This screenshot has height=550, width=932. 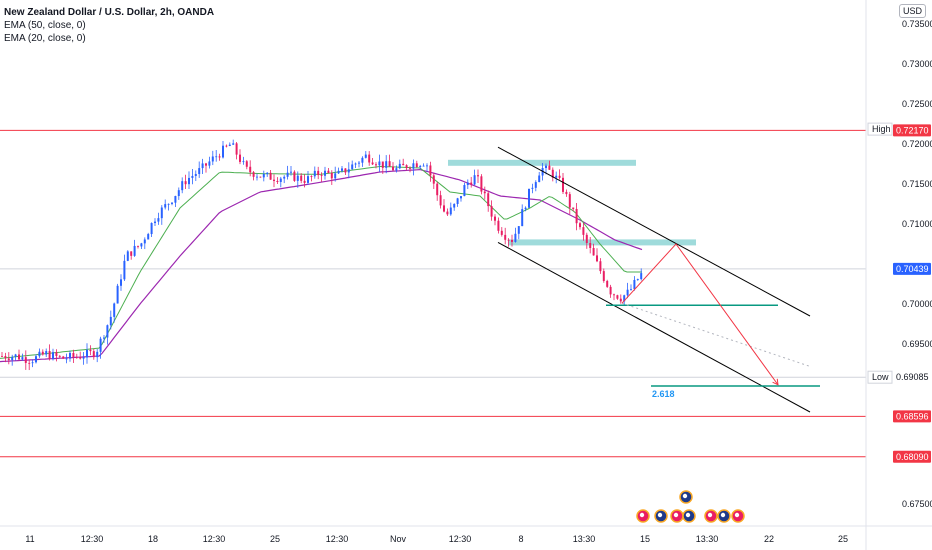 What do you see at coordinates (663, 394) in the screenshot?
I see `fib-label: 2.618` at bounding box center [663, 394].